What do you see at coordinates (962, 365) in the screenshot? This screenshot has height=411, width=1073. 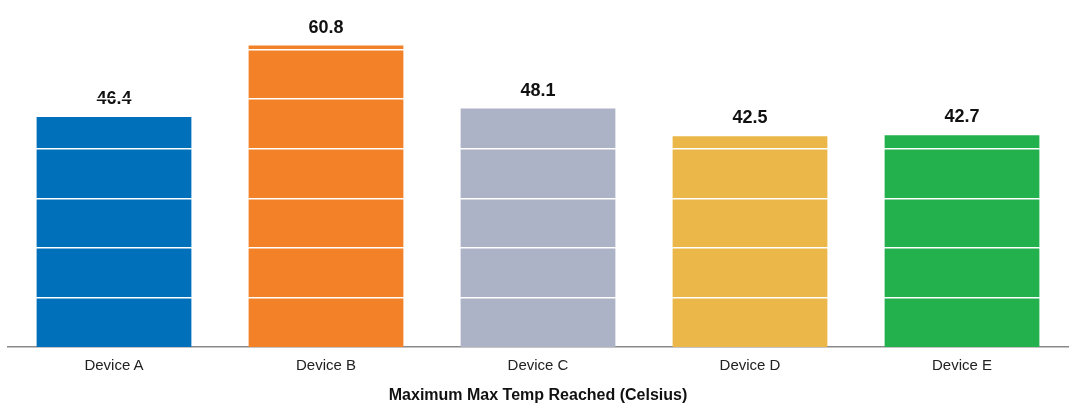 I see `x-tick-label: Device E` at bounding box center [962, 365].